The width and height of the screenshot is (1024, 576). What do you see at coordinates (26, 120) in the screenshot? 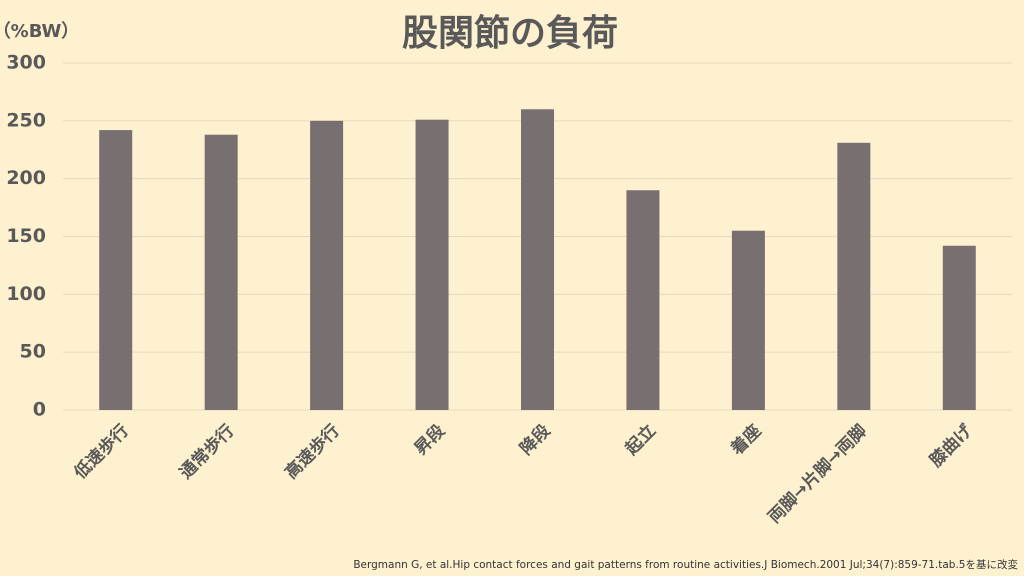
I see `y-tick-label: 250` at bounding box center [26, 120].